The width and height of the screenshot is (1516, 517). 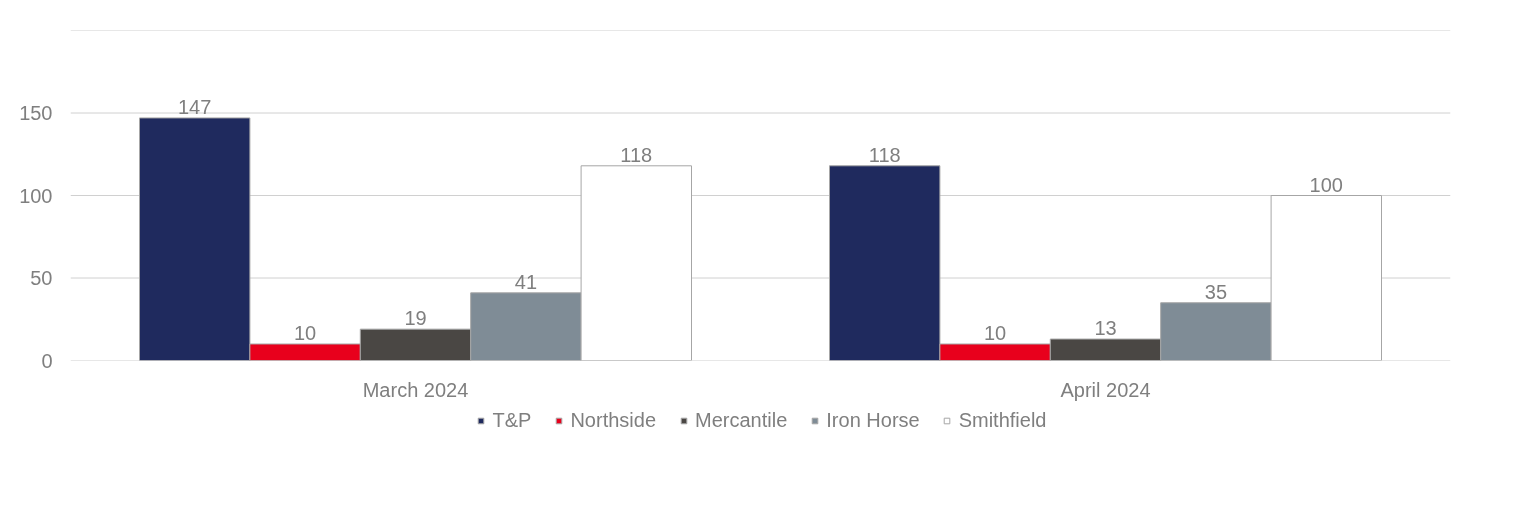 What do you see at coordinates (526, 281) in the screenshot?
I see `data-label: 41` at bounding box center [526, 281].